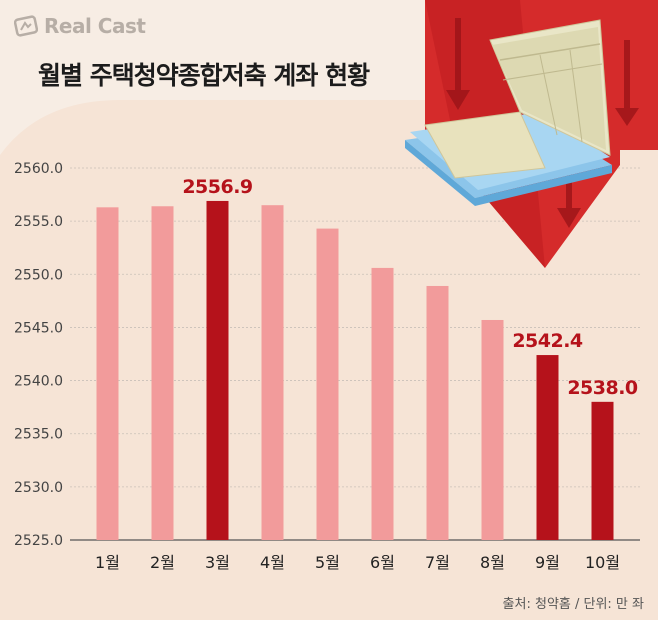  What do you see at coordinates (602, 562) in the screenshot?
I see `x-tick-label: 10월` at bounding box center [602, 562].